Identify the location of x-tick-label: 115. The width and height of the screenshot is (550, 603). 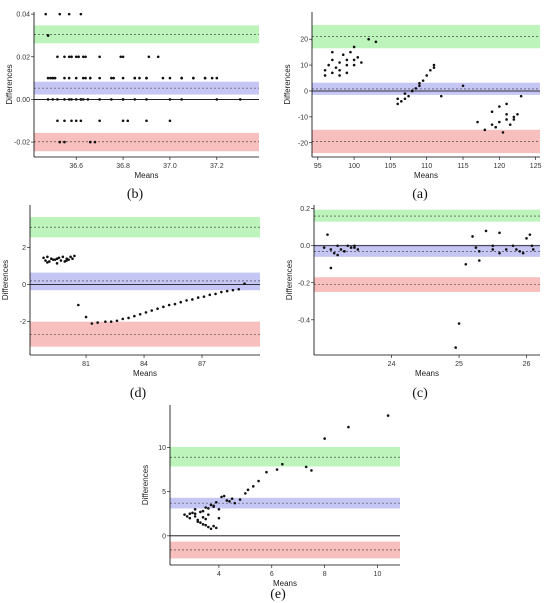
(462, 166).